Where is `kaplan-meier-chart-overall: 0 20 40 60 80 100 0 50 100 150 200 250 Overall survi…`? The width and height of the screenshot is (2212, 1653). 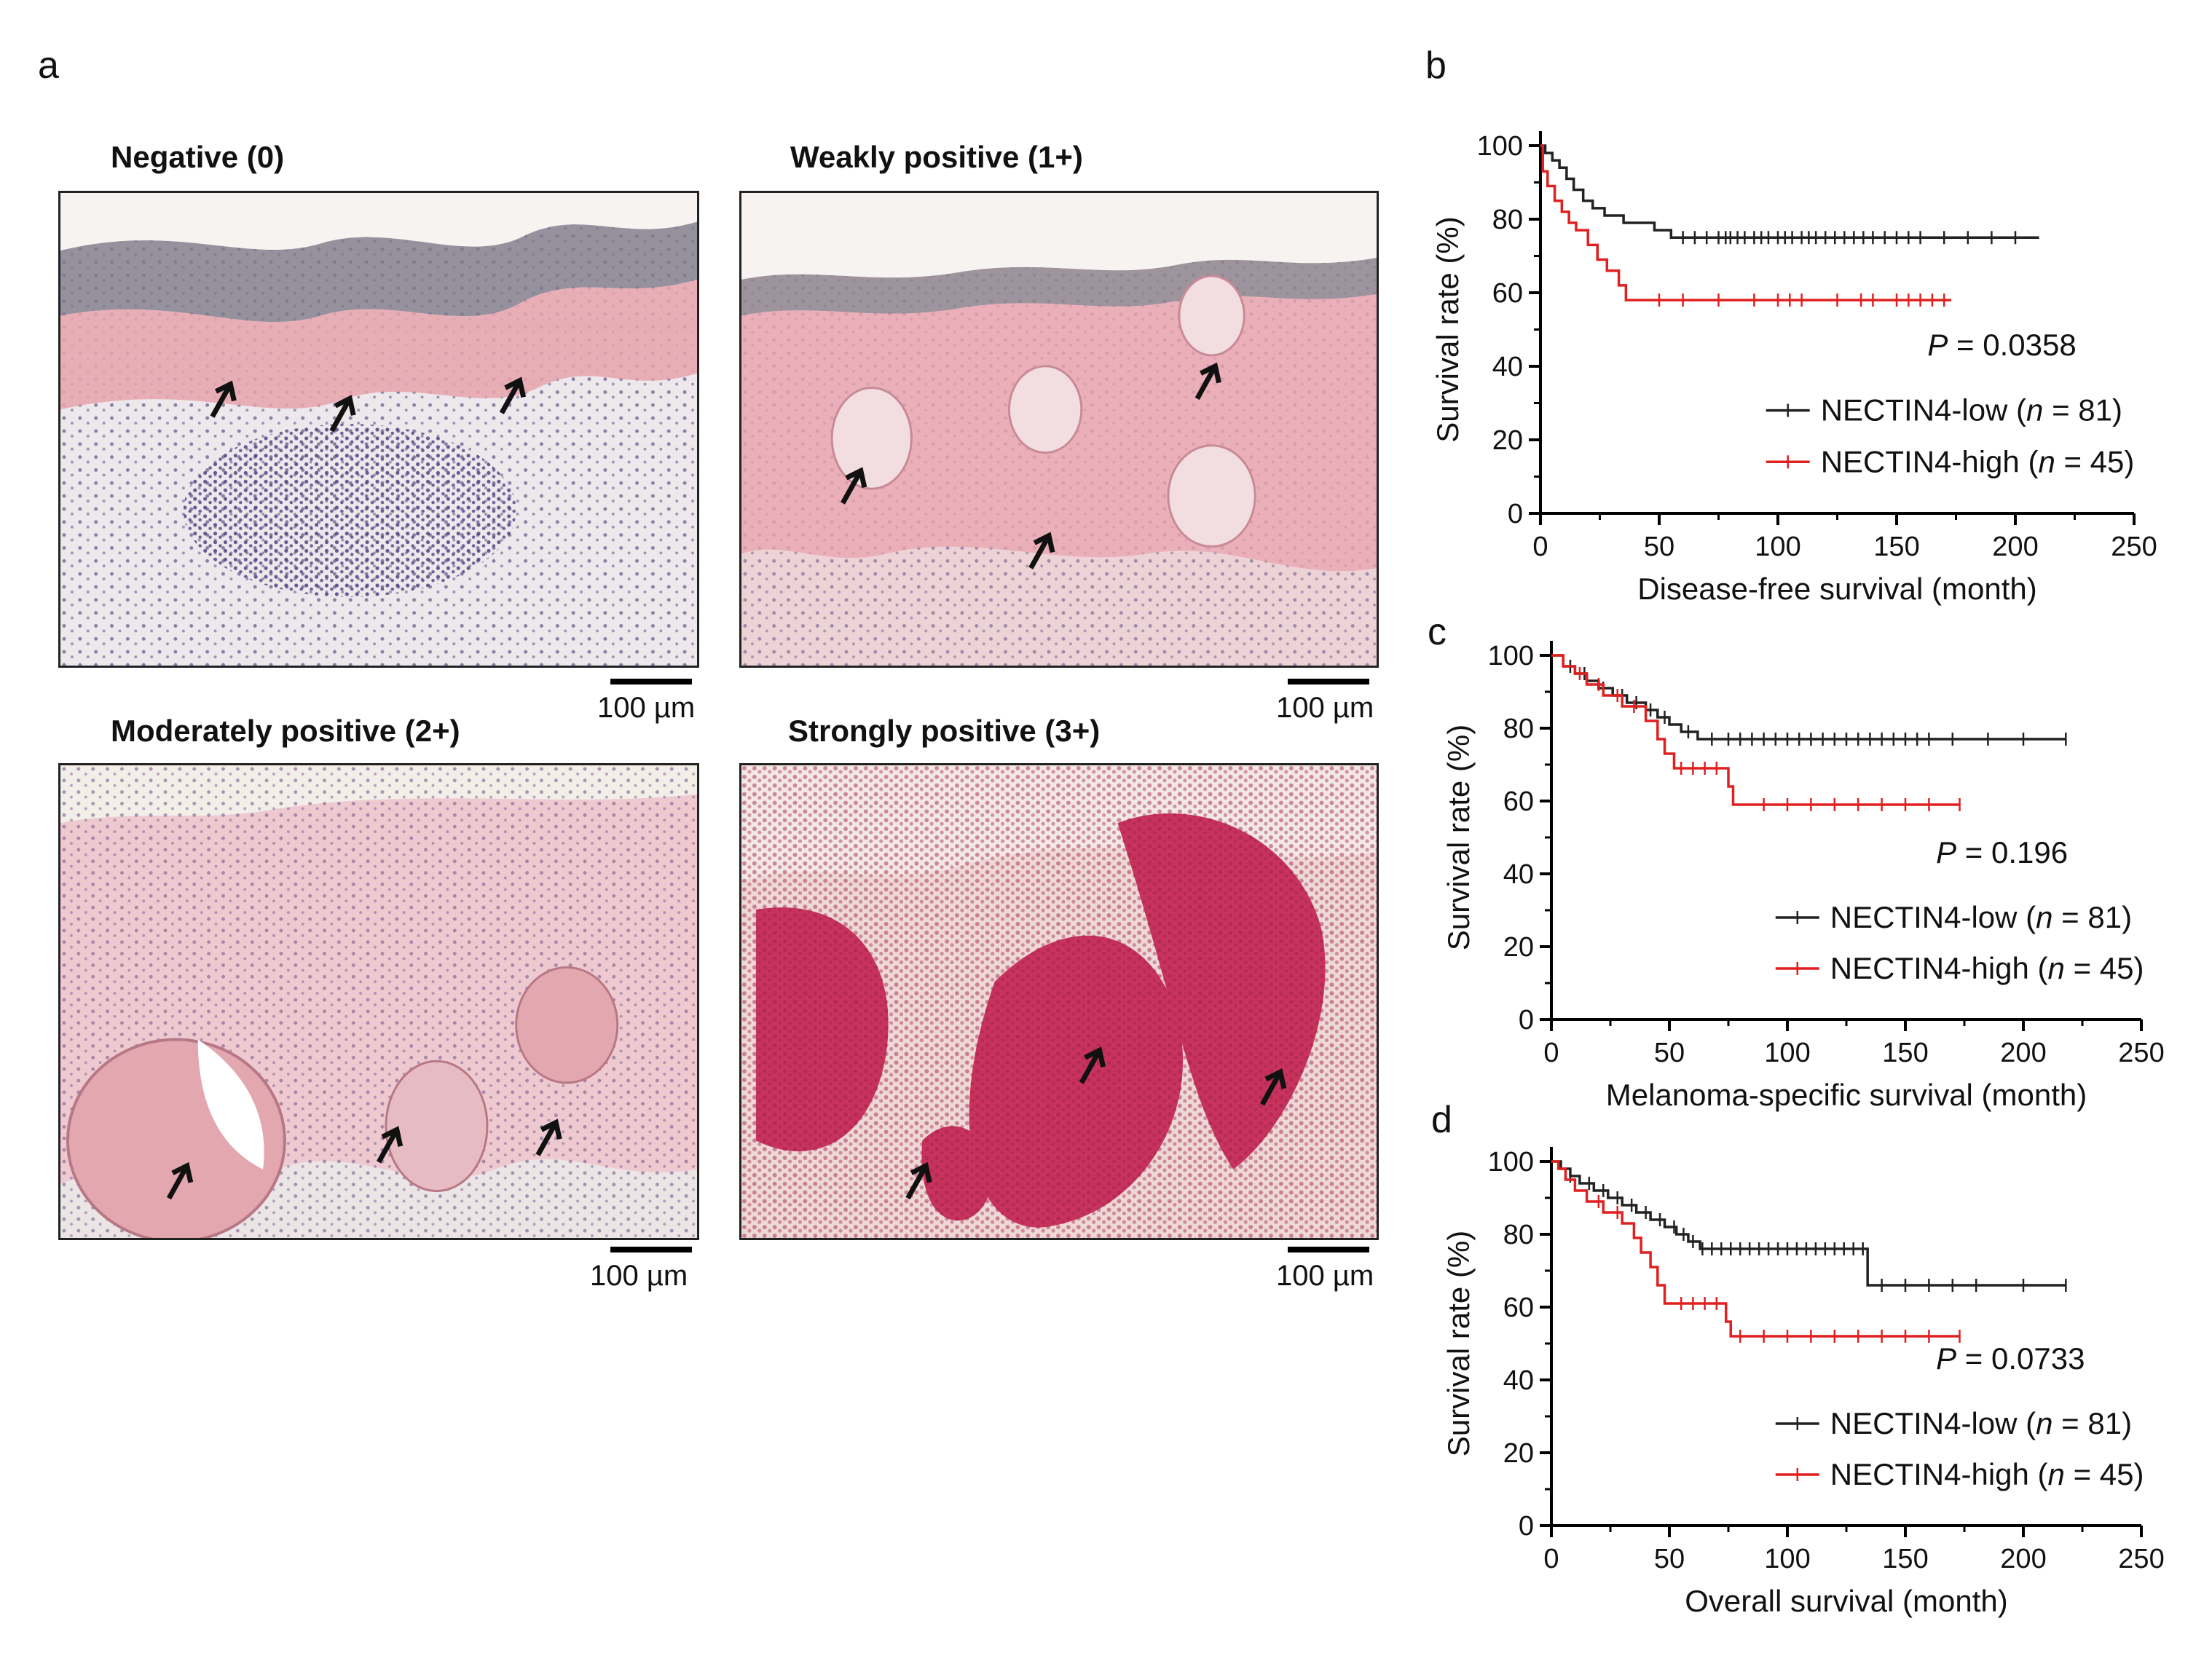 kaplan-meier-chart-overall: 0 20 40 60 80 100 0 50 100 150 200 250 Overall survi… is located at coordinates (1803, 1382).